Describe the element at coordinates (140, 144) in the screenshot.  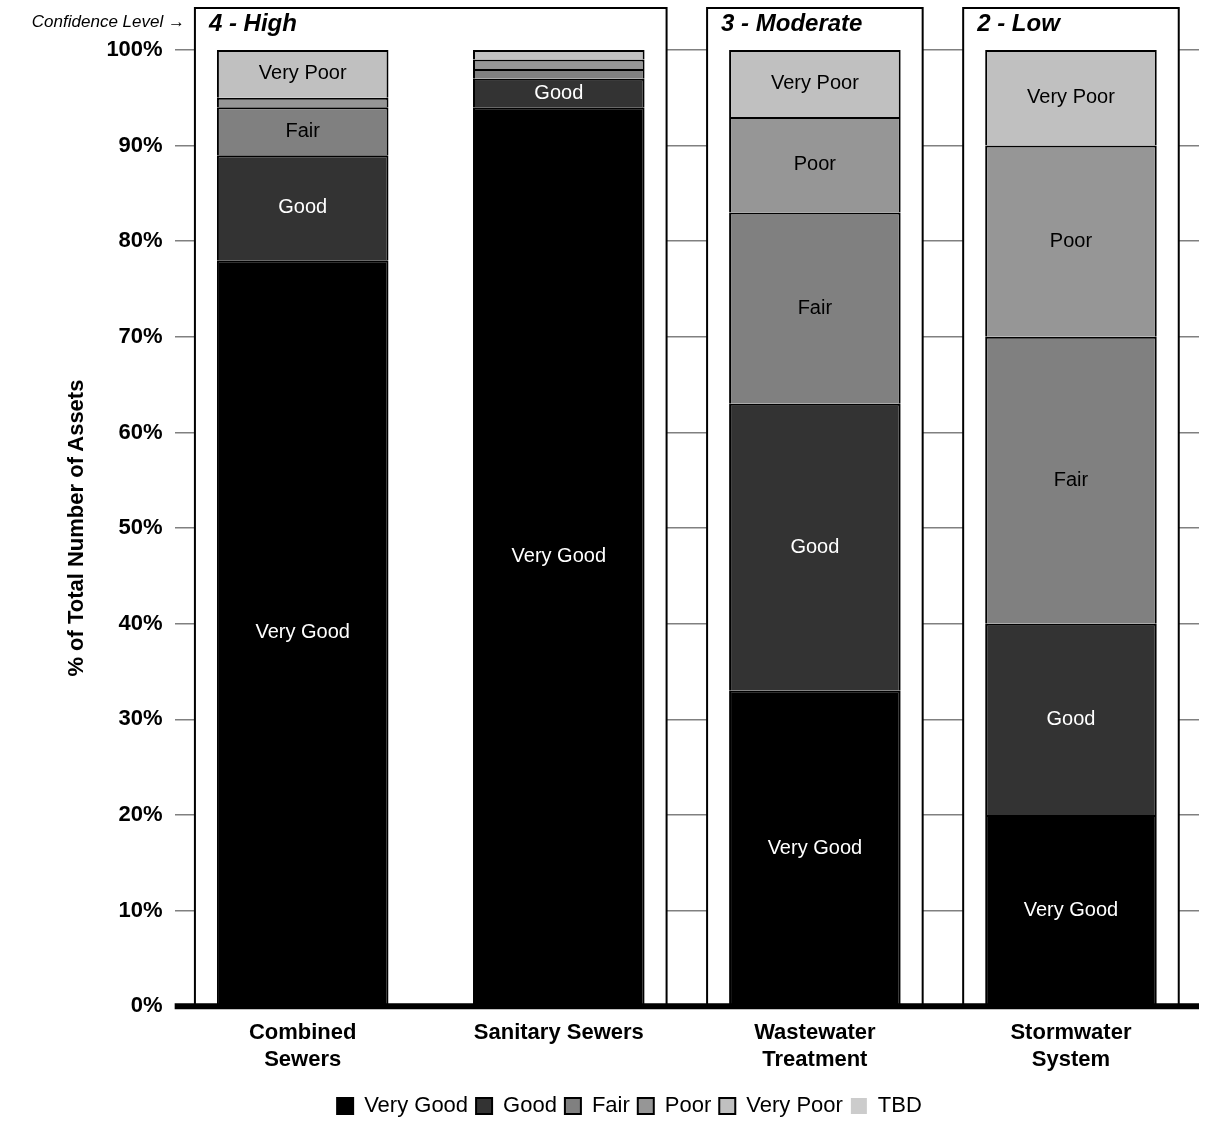
I see `y-tick-label: 90%` at that location.